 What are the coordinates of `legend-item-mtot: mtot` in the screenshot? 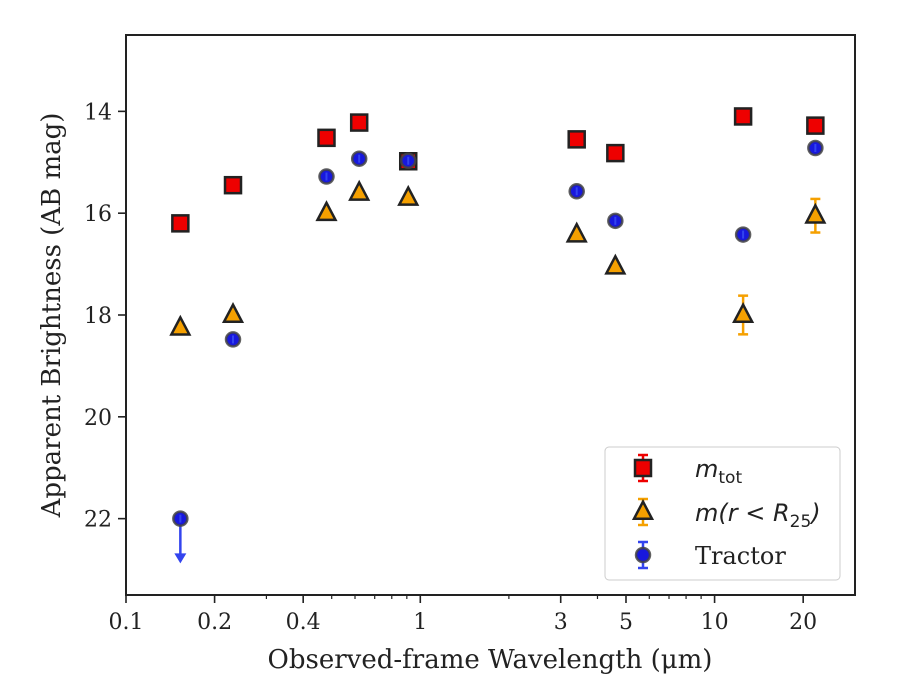 It's located at (687, 470).